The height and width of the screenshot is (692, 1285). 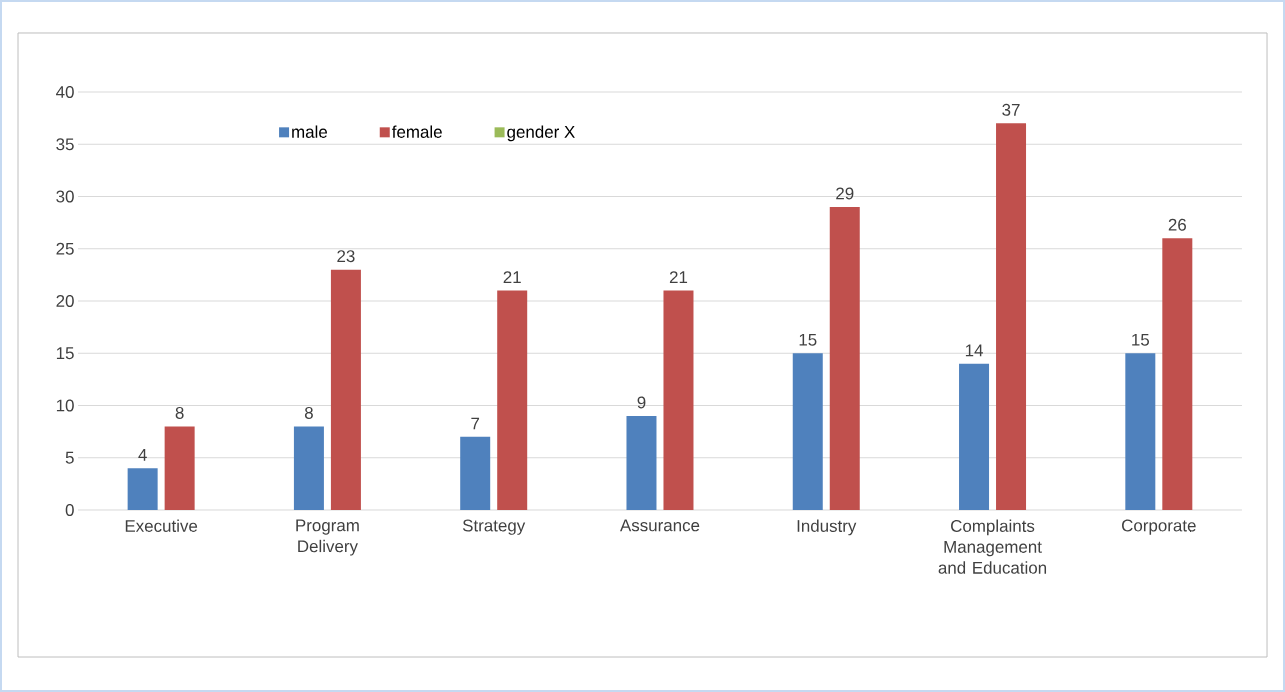 What do you see at coordinates (65, 248) in the screenshot?
I see `y-tick-label: 25` at bounding box center [65, 248].